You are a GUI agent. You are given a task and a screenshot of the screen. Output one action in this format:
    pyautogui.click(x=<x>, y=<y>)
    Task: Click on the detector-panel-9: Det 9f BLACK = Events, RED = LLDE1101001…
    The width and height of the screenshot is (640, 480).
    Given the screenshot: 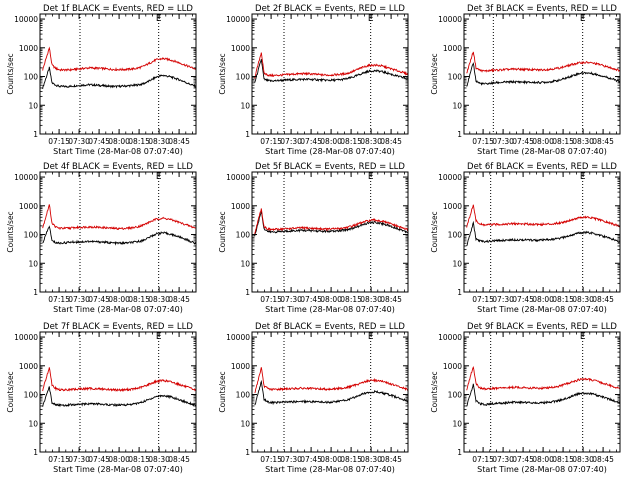 What is the action you would take?
    pyautogui.click(x=525, y=398)
    